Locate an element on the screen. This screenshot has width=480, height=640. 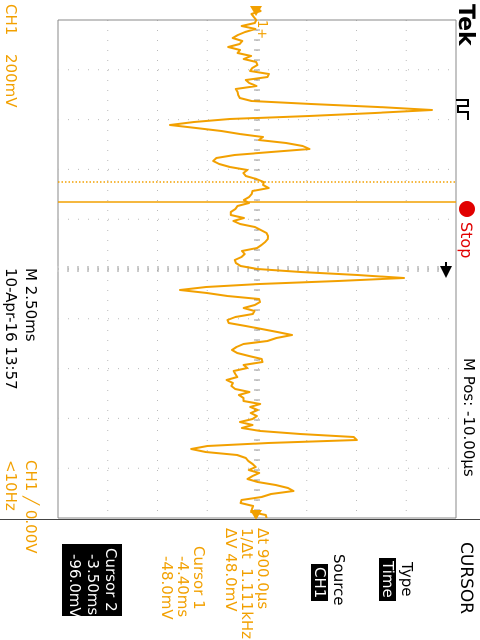
menu-title: CURSOR is located at coordinates (466, 578).